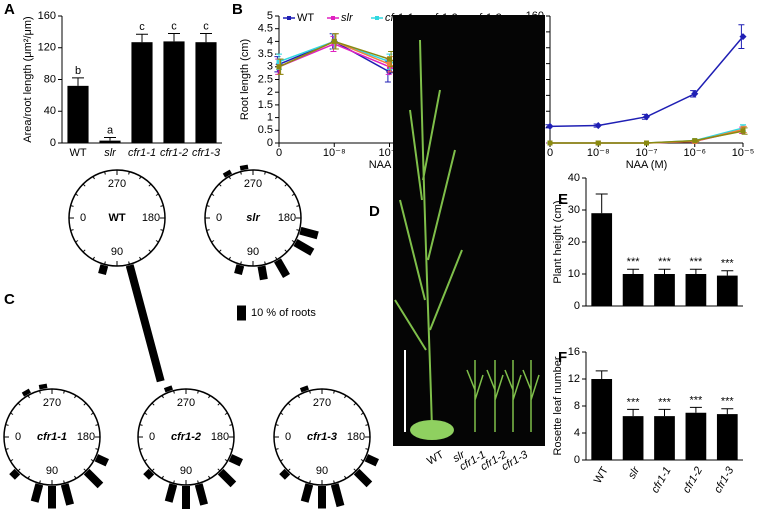  What do you see at coordinates (9, 9) in the screenshot?
I see `panel-label: A` at bounding box center [9, 9].